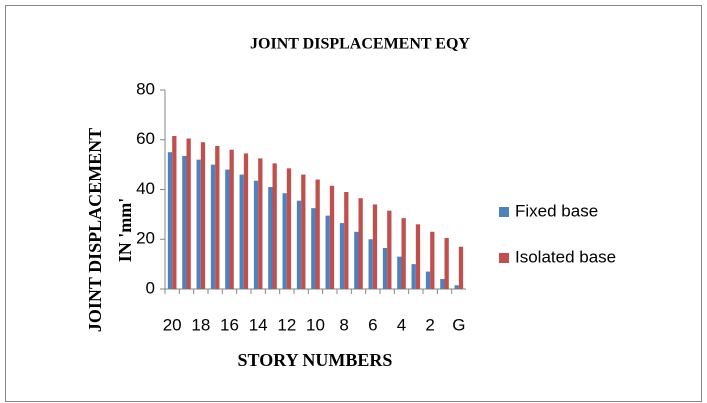 The image size is (707, 403). I want to click on x-tick-label: 16, so click(229, 324).